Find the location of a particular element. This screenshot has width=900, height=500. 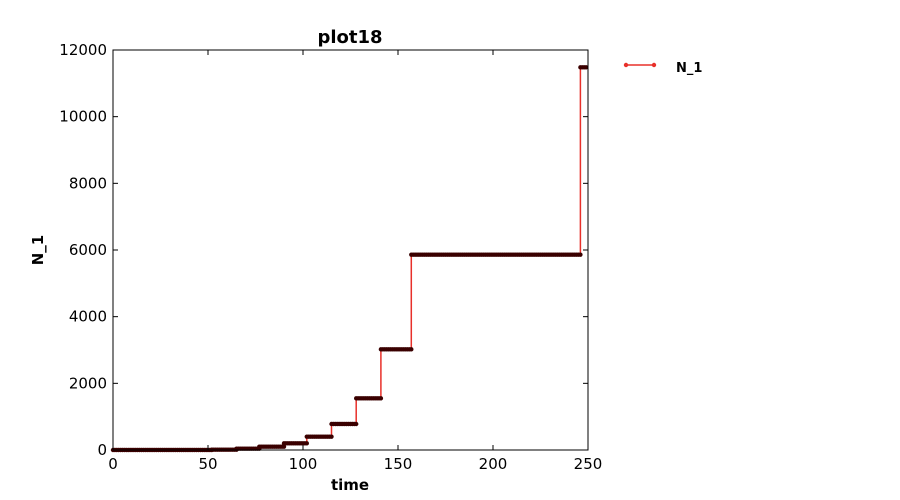

y-tick-label: 8000 is located at coordinates (88, 183).